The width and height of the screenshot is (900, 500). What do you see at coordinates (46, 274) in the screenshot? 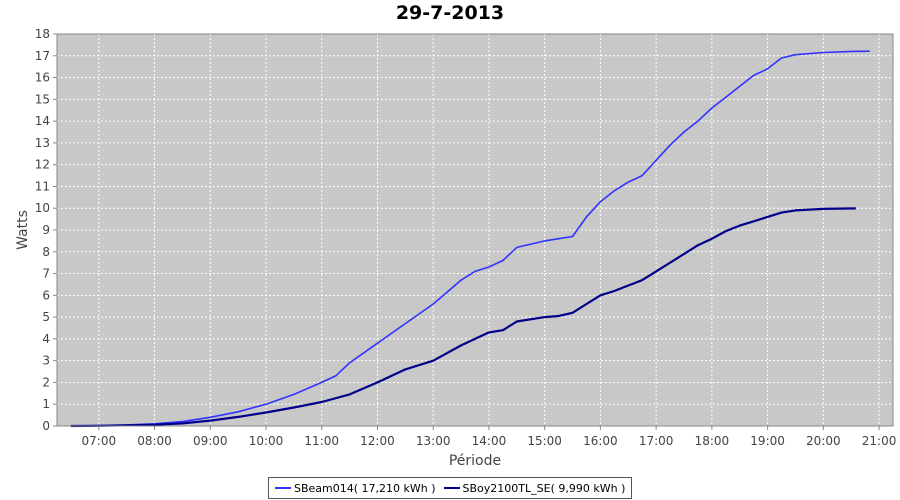
I see `y-tick-label: 7` at bounding box center [46, 274].